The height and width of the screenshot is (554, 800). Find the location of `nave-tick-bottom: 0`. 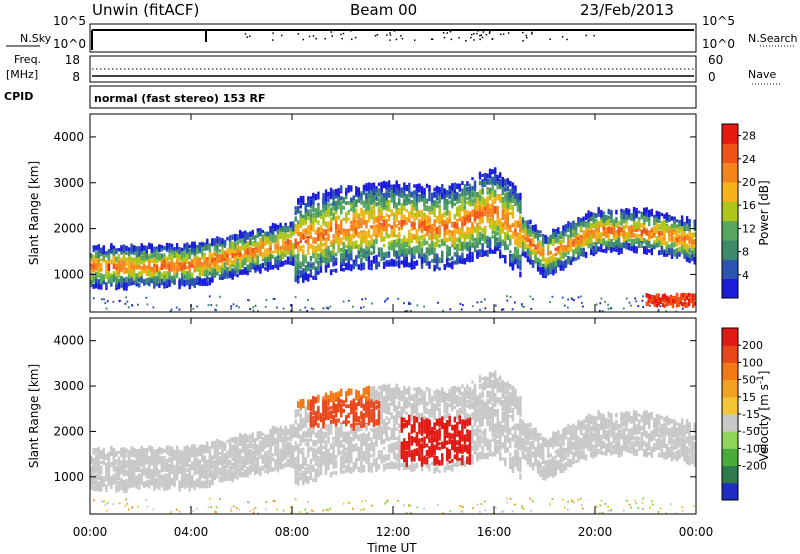

nave-tick-bottom: 0 is located at coordinates (712, 77).